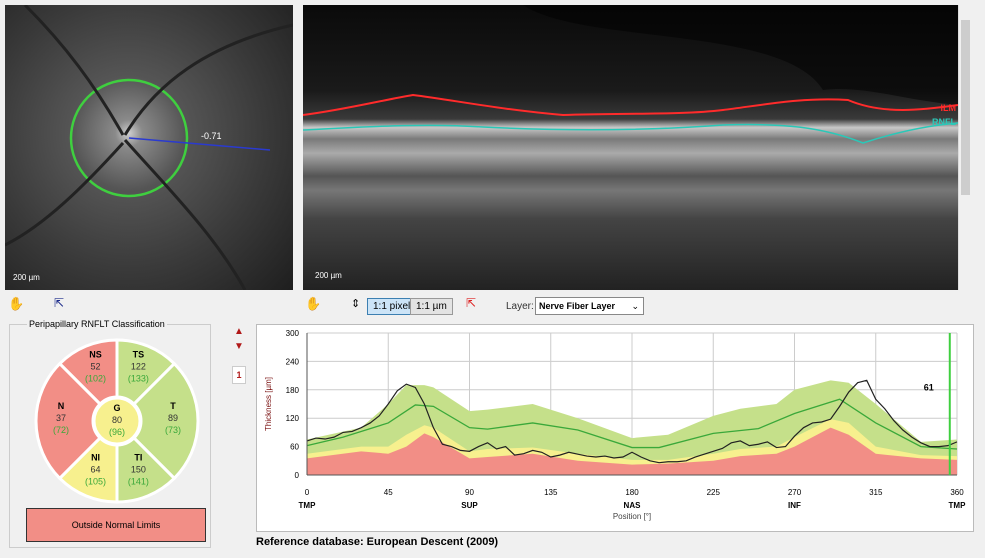  I want to click on sector-label-n: N 37 (72), so click(61, 418).